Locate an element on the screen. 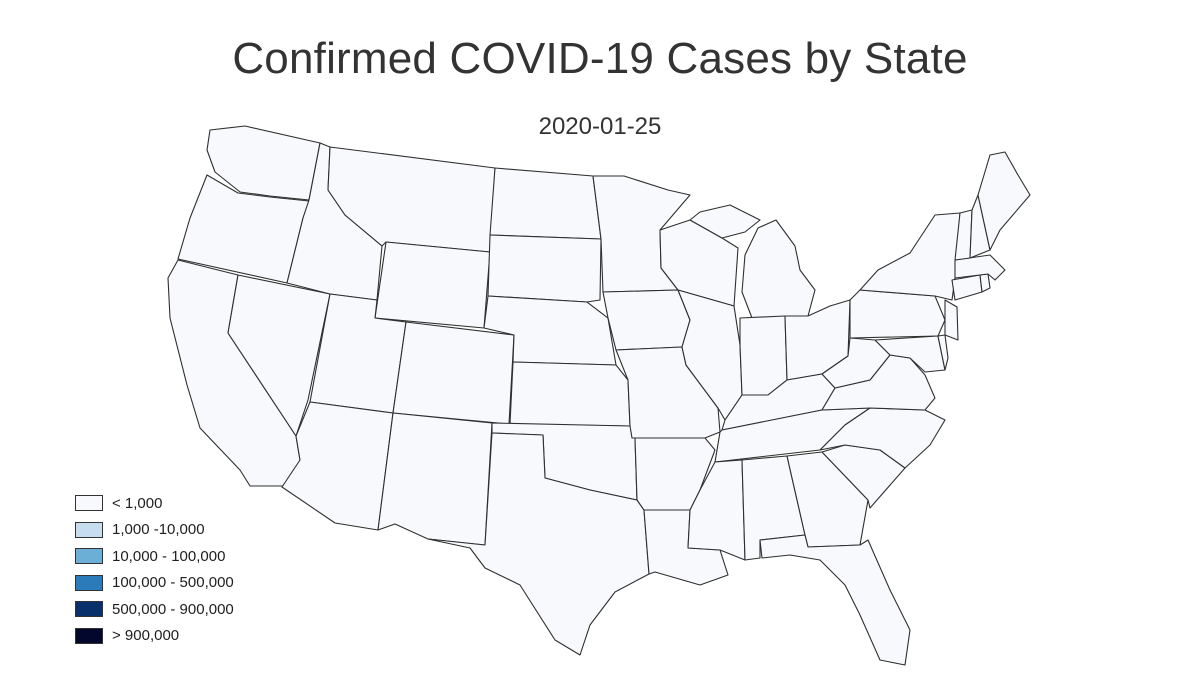 This screenshot has height=687, width=1200. legend-label: > 900,000 is located at coordinates (146, 636).